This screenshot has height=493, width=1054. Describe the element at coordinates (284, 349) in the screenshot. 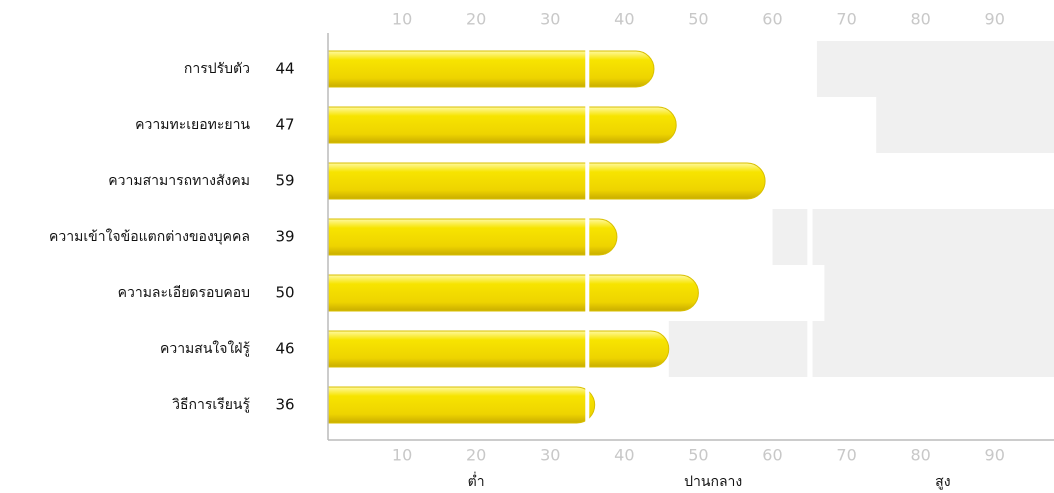

I see `value-label: 46` at that location.